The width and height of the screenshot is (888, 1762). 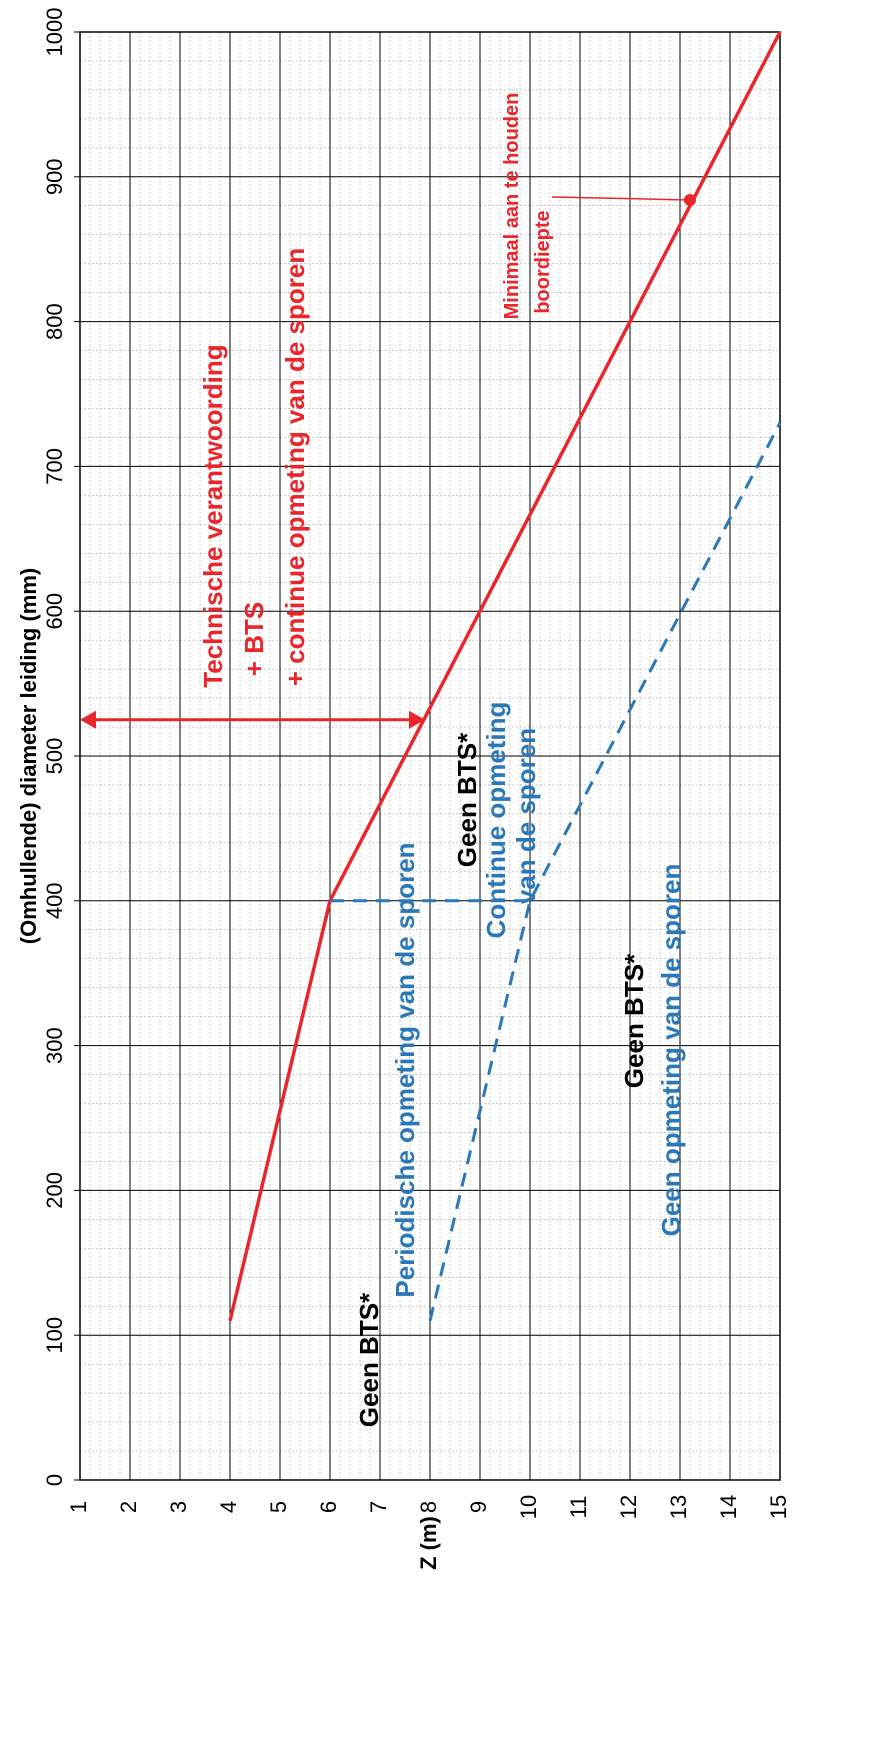 What do you see at coordinates (528, 1507) in the screenshot?
I see `y-tick-label: 10` at bounding box center [528, 1507].